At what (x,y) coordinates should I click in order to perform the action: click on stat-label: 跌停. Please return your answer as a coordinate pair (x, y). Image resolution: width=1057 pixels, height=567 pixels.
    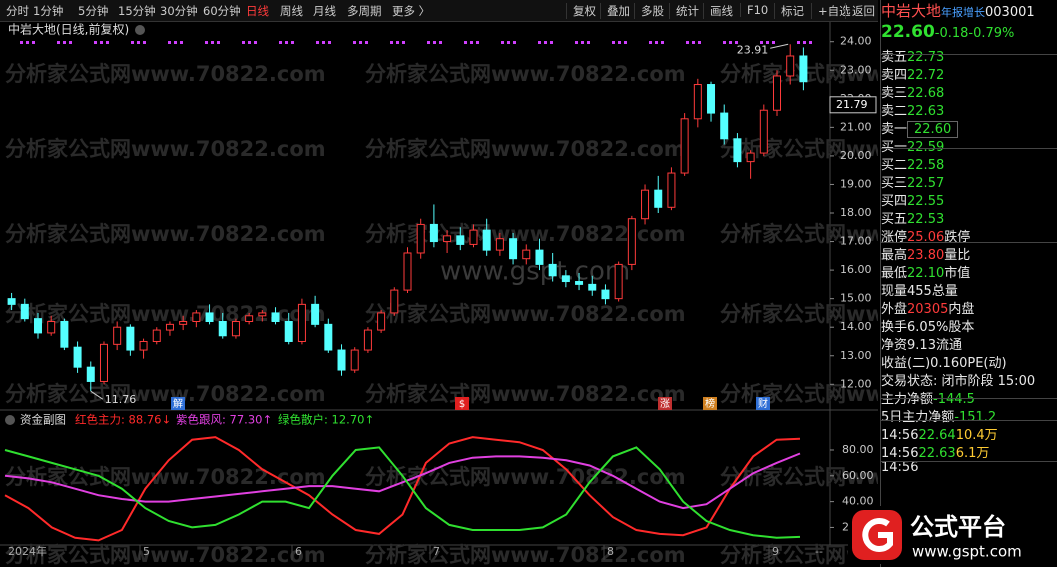
    Looking at the image, I should click on (957, 237).